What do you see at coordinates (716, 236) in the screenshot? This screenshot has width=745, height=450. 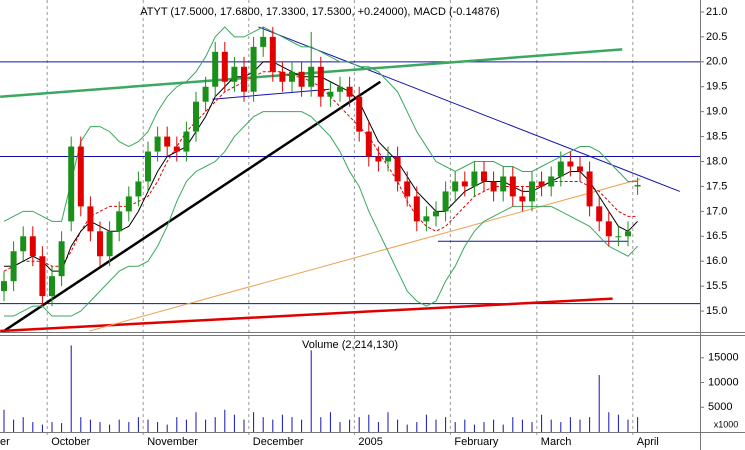 I see `y-tick-label: 16.5` at bounding box center [716, 236].